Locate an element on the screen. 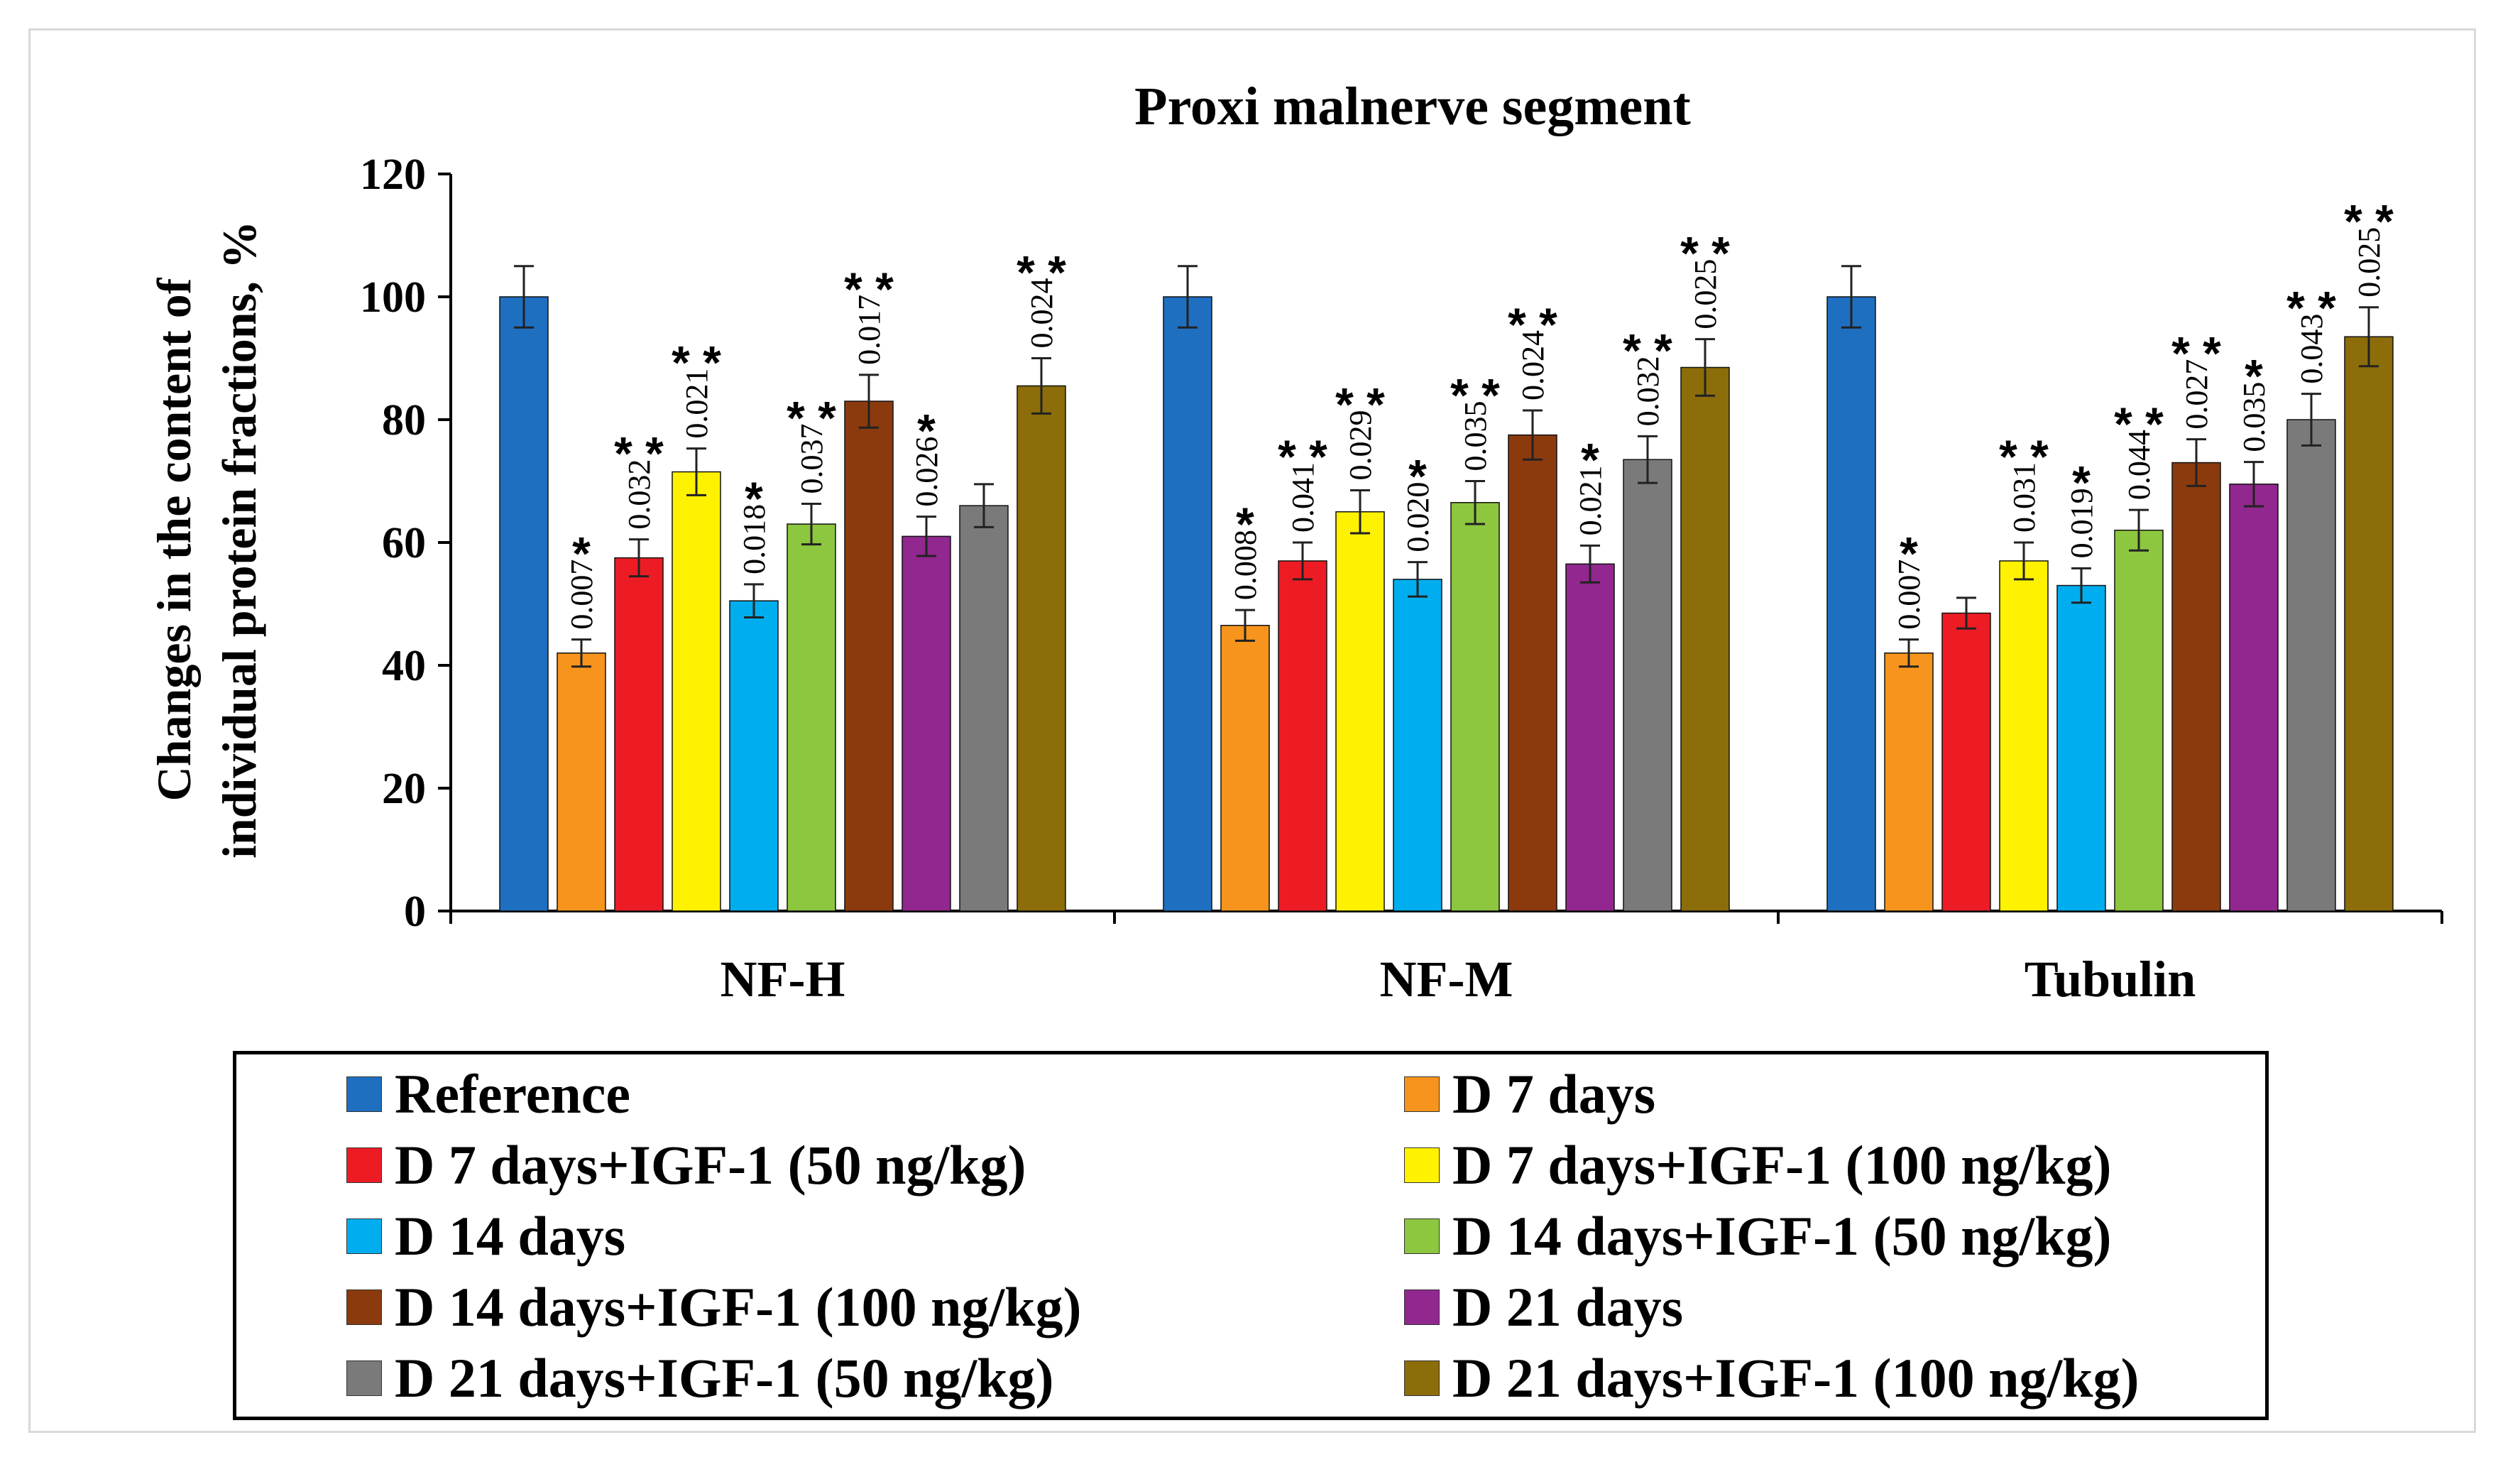 This screenshot has width=2520, height=1467. p-value-label: 0.018 is located at coordinates (755, 539).